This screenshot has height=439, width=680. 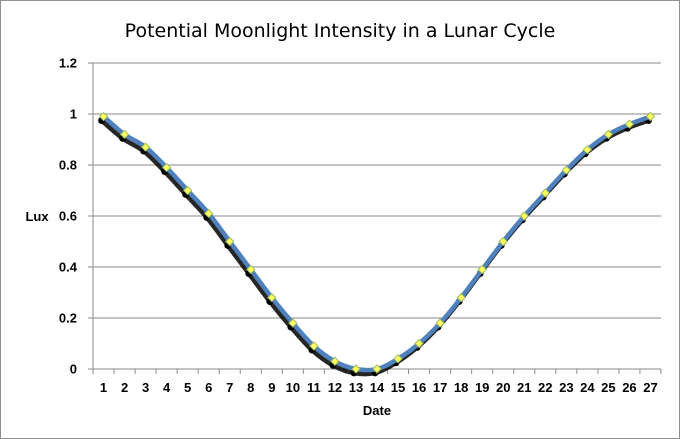 What do you see at coordinates (271, 387) in the screenshot?
I see `x-tick-label-8: 9` at bounding box center [271, 387].